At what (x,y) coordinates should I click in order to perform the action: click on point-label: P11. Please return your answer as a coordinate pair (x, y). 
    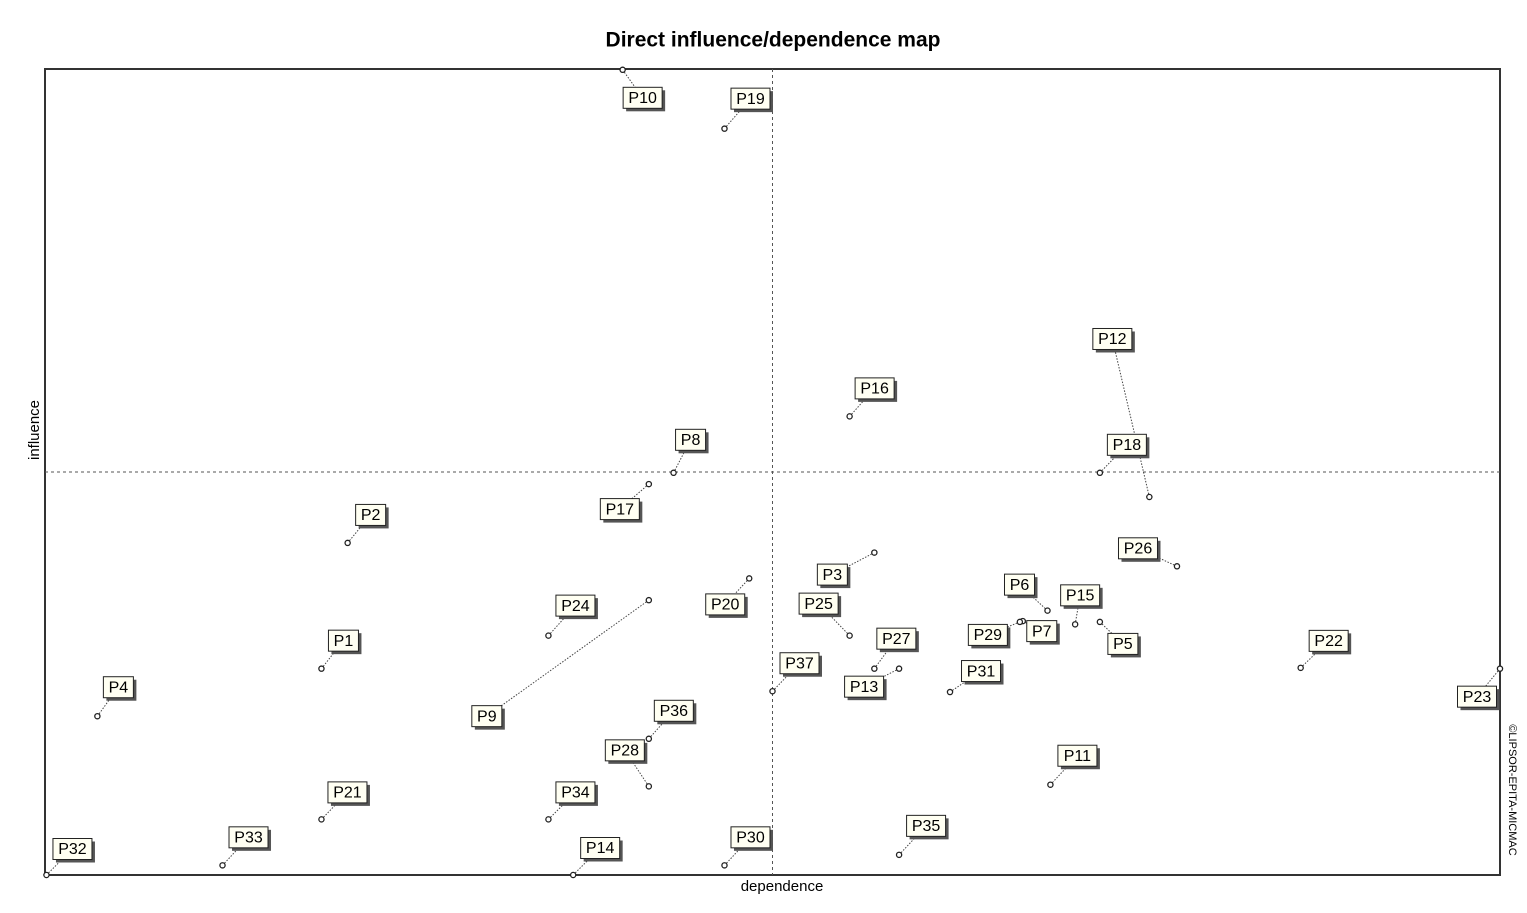
    Looking at the image, I should click on (1077, 756).